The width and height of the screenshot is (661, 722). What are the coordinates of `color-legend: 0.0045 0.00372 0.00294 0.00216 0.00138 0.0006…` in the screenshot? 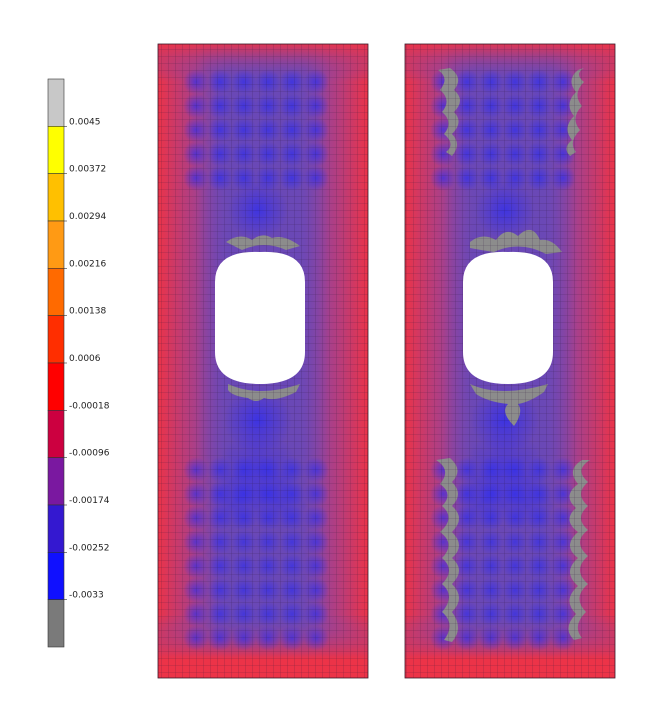 It's located at (78, 363).